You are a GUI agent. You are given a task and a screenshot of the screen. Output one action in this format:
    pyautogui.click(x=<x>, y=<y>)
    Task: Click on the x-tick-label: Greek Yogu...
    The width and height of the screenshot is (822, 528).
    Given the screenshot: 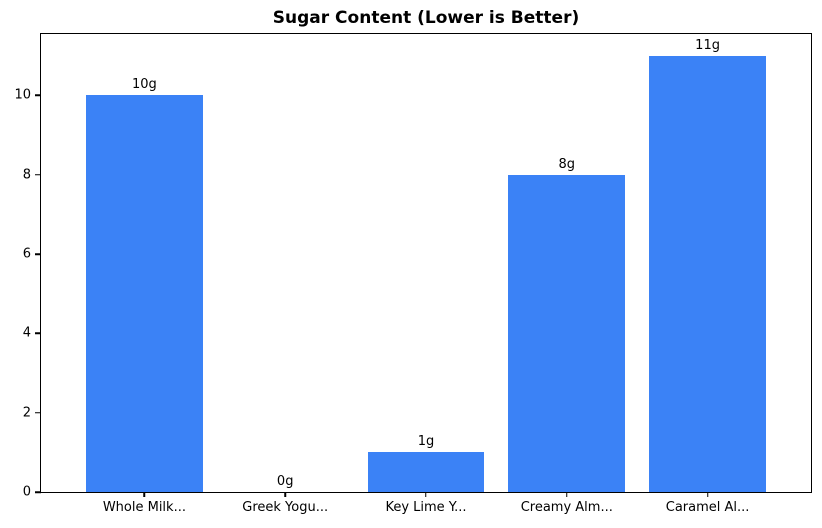 What is the action you would take?
    pyautogui.click(x=285, y=507)
    